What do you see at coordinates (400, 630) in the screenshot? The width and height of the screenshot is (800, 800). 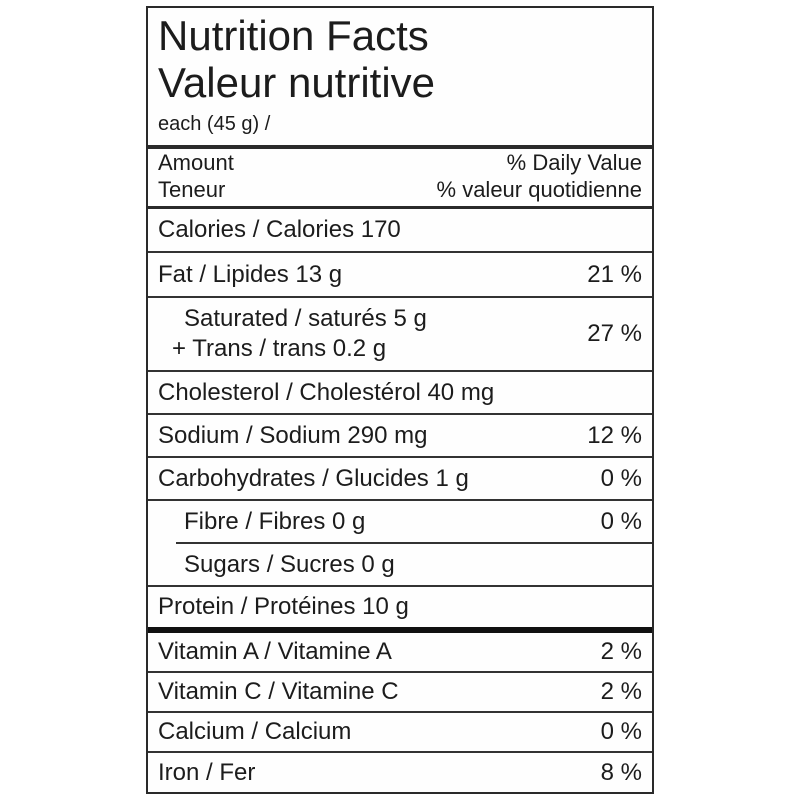 I see `divider-thick-micronutrients` at bounding box center [400, 630].